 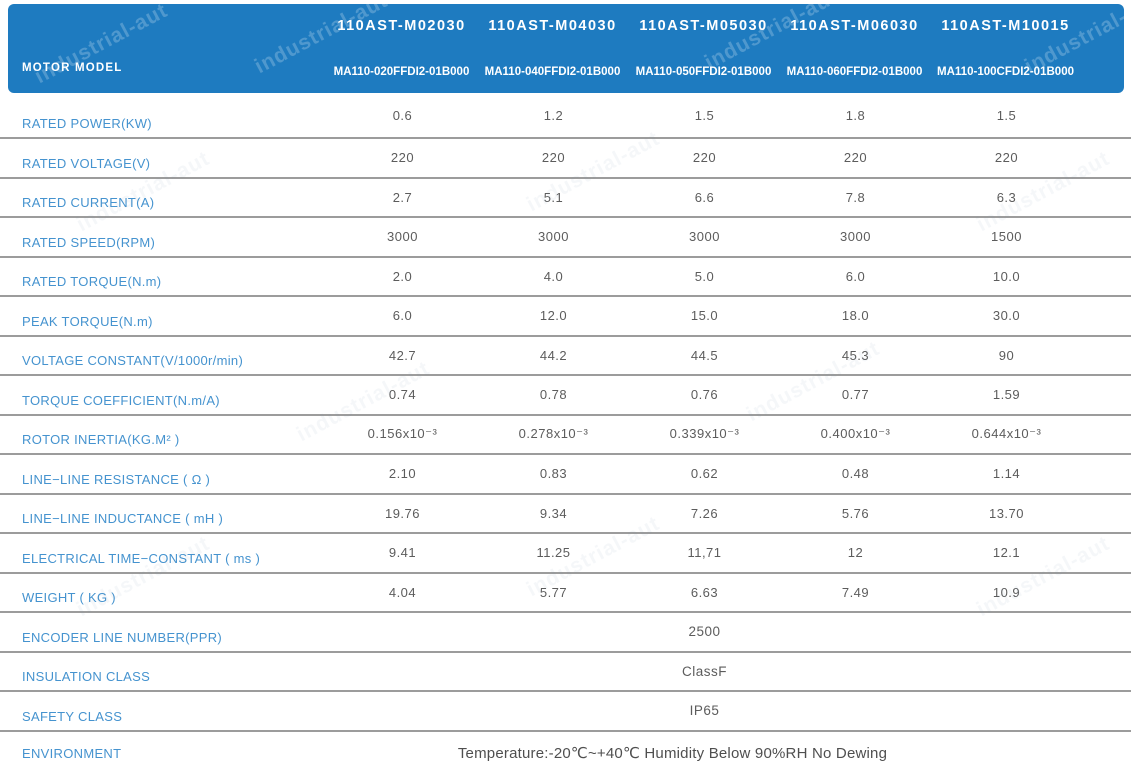 I want to click on part-number: MA110-060FFDI2-01B000, so click(x=854, y=71).